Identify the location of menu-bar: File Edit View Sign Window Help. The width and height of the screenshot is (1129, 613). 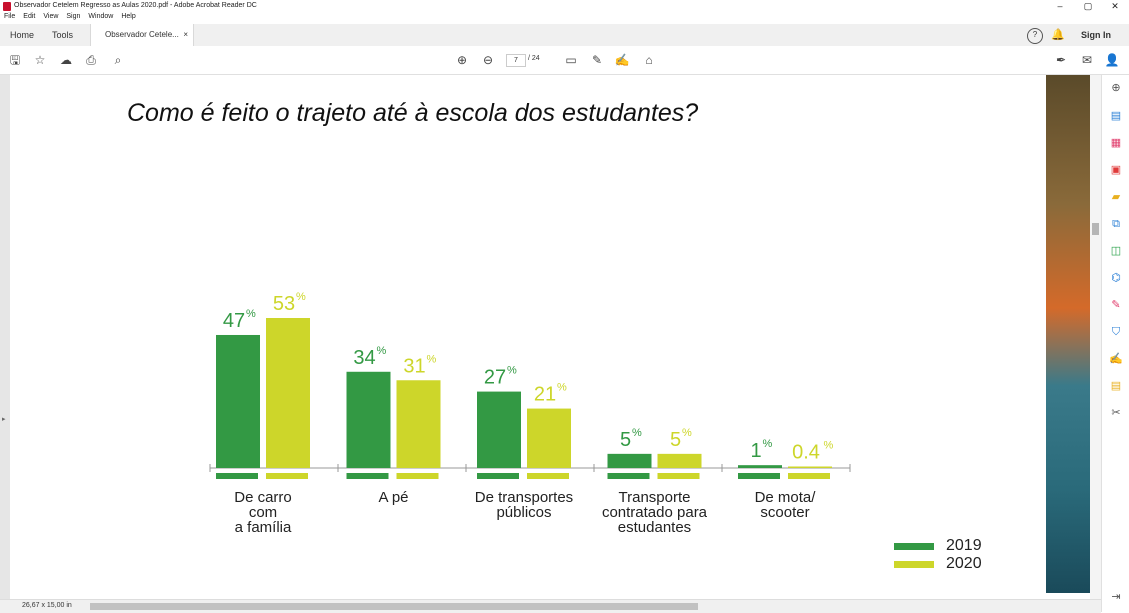
(564, 18).